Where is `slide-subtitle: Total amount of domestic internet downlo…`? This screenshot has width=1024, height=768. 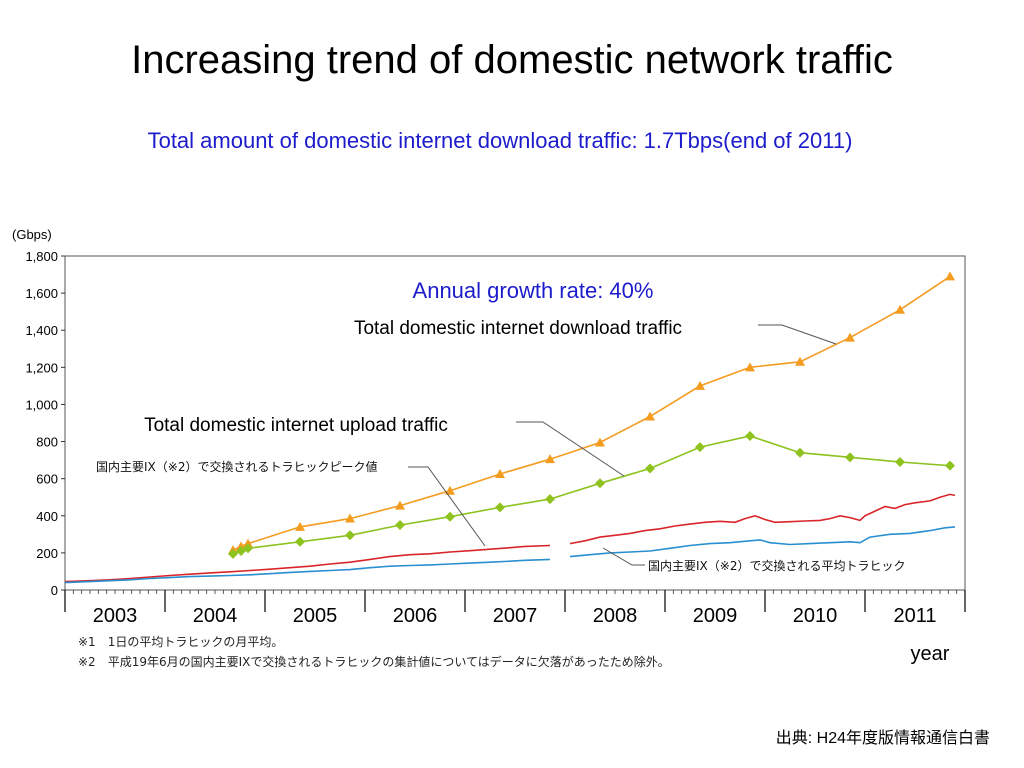 slide-subtitle: Total amount of domestic internet downlo… is located at coordinates (500, 140).